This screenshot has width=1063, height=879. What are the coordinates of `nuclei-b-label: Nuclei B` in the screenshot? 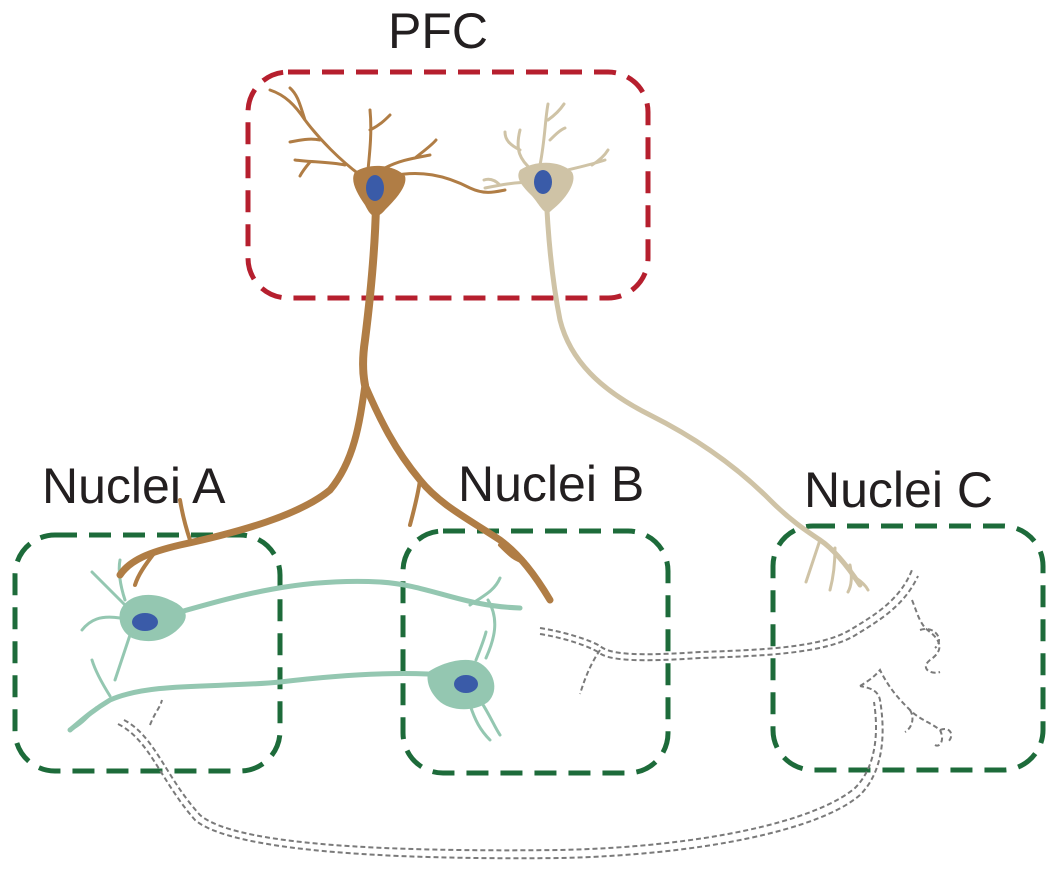 It's located at (551, 484).